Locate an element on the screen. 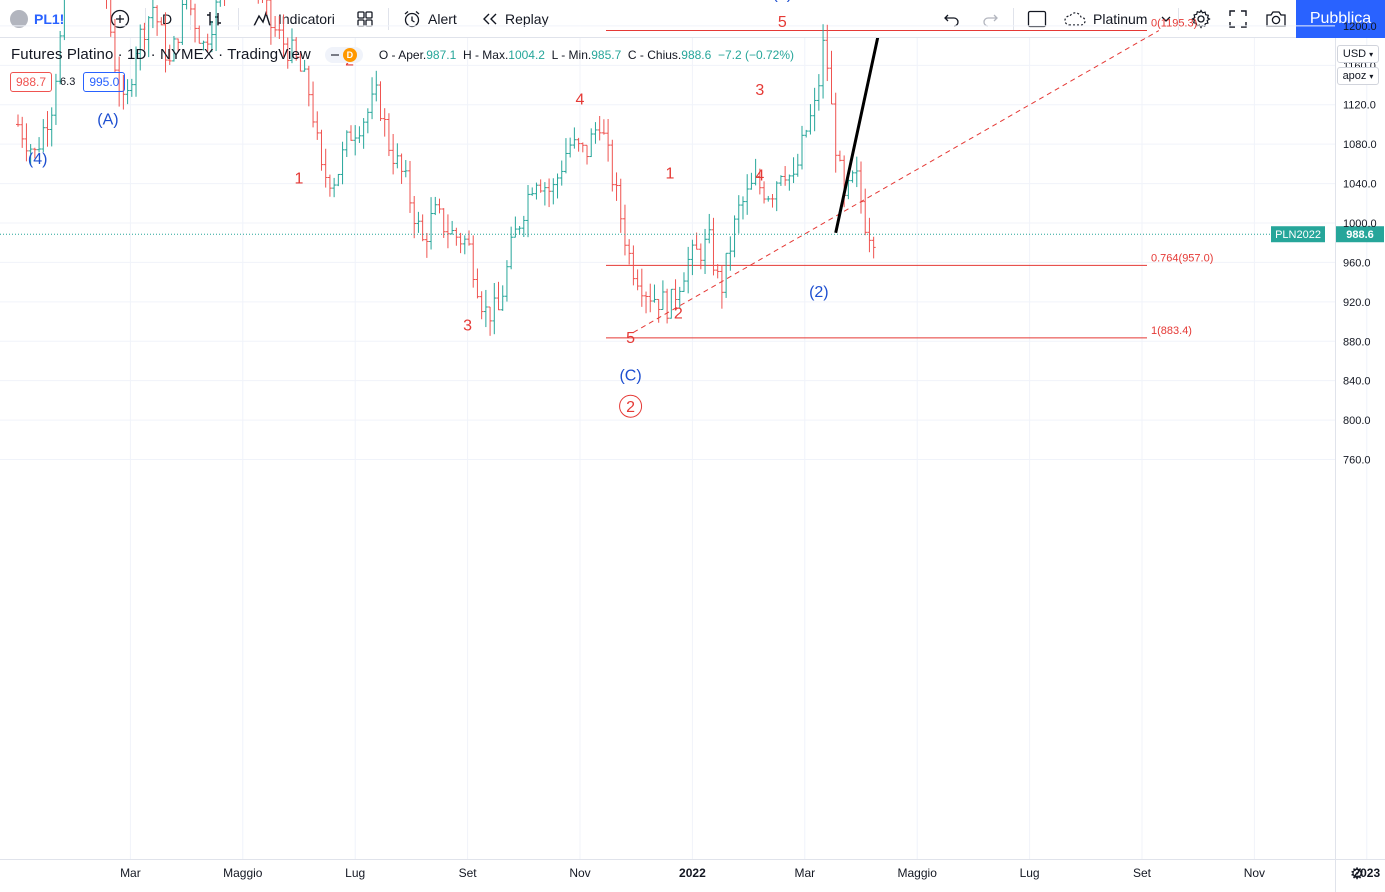 Image resolution: width=1385 pixels, height=892 pixels. open-label: O - Aper. is located at coordinates (402, 54).